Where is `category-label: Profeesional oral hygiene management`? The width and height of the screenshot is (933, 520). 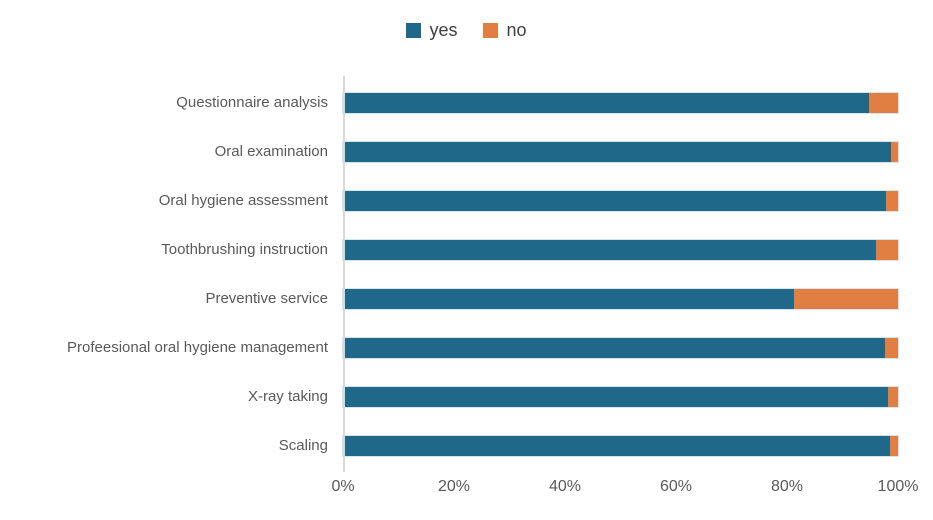 category-label: Profeesional oral hygiene management is located at coordinates (197, 347).